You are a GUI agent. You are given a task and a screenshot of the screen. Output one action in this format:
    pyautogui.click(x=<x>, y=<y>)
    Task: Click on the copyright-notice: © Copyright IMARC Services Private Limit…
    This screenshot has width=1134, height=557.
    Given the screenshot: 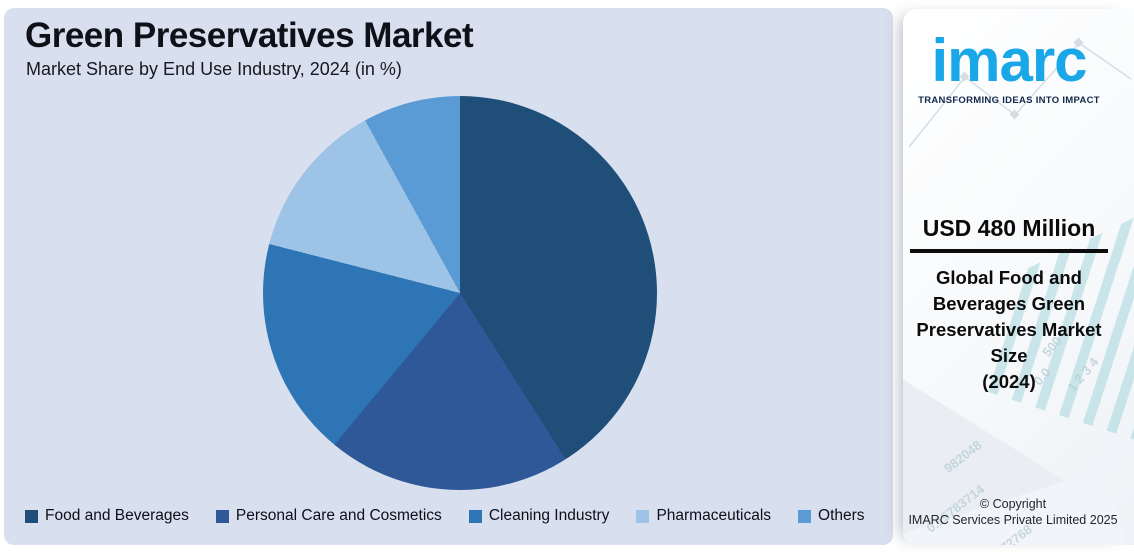 What is the action you would take?
    pyautogui.click(x=1013, y=511)
    